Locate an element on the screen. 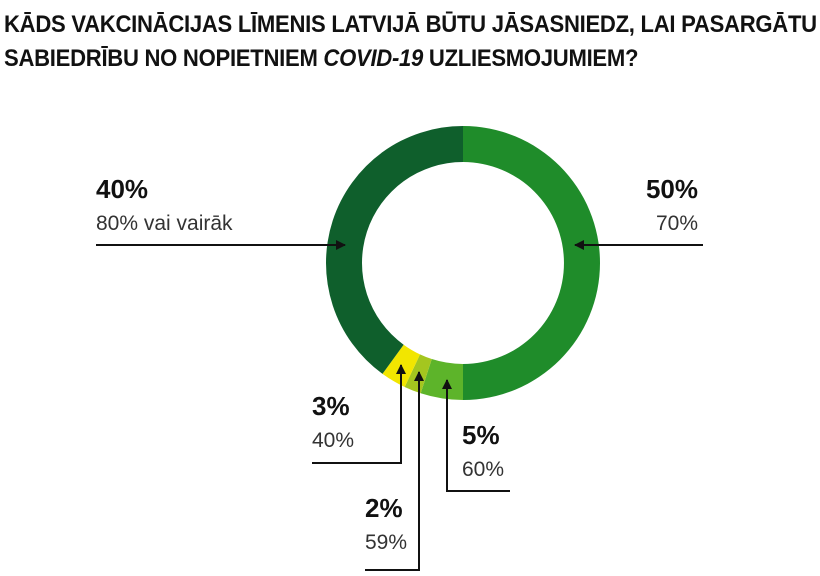  slice-category-label-2: 59% is located at coordinates (386, 542).